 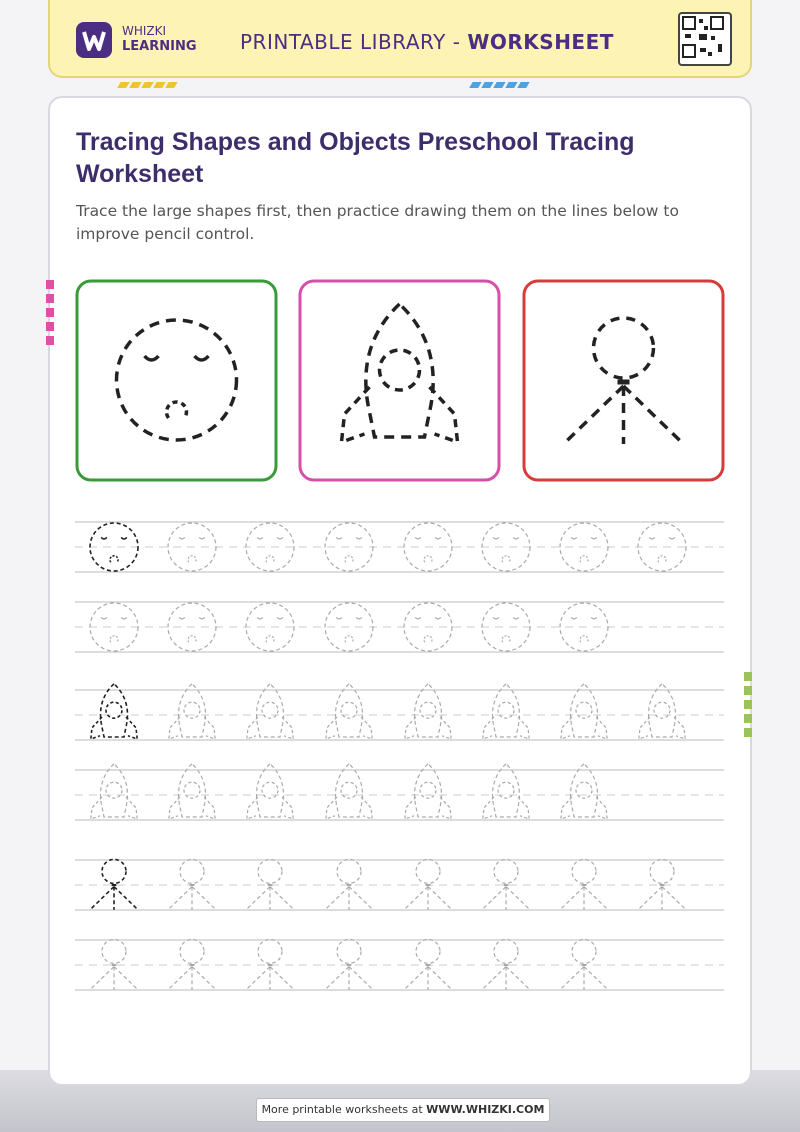 I want to click on qr-code, so click(x=705, y=39).